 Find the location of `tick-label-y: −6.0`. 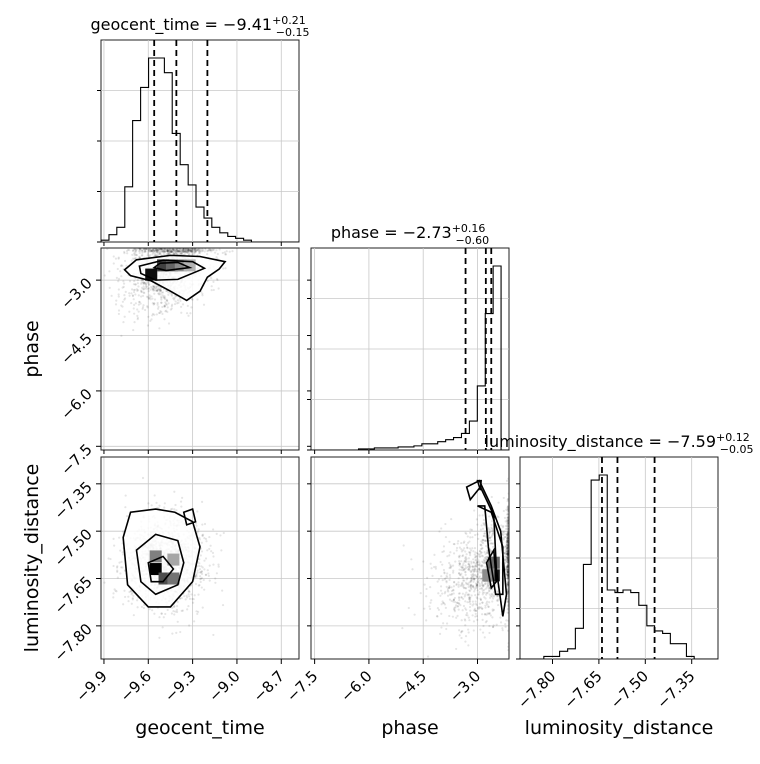

tick-label-y: −6.0 is located at coordinates (76, 404).